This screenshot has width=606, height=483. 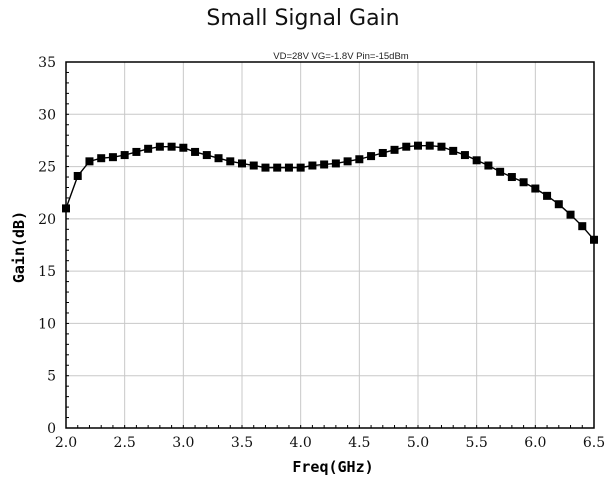 What do you see at coordinates (51, 377) in the screenshot?
I see `y-tick-label: 5` at bounding box center [51, 377].